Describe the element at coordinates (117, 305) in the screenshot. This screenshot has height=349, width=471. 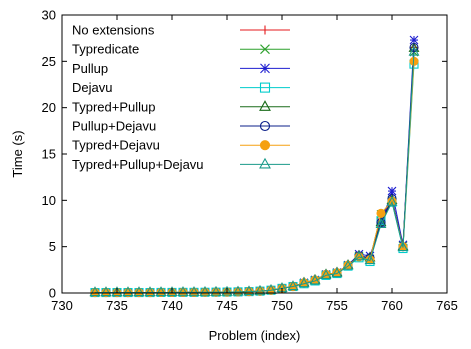
I see `x-tick-label: 735` at that location.